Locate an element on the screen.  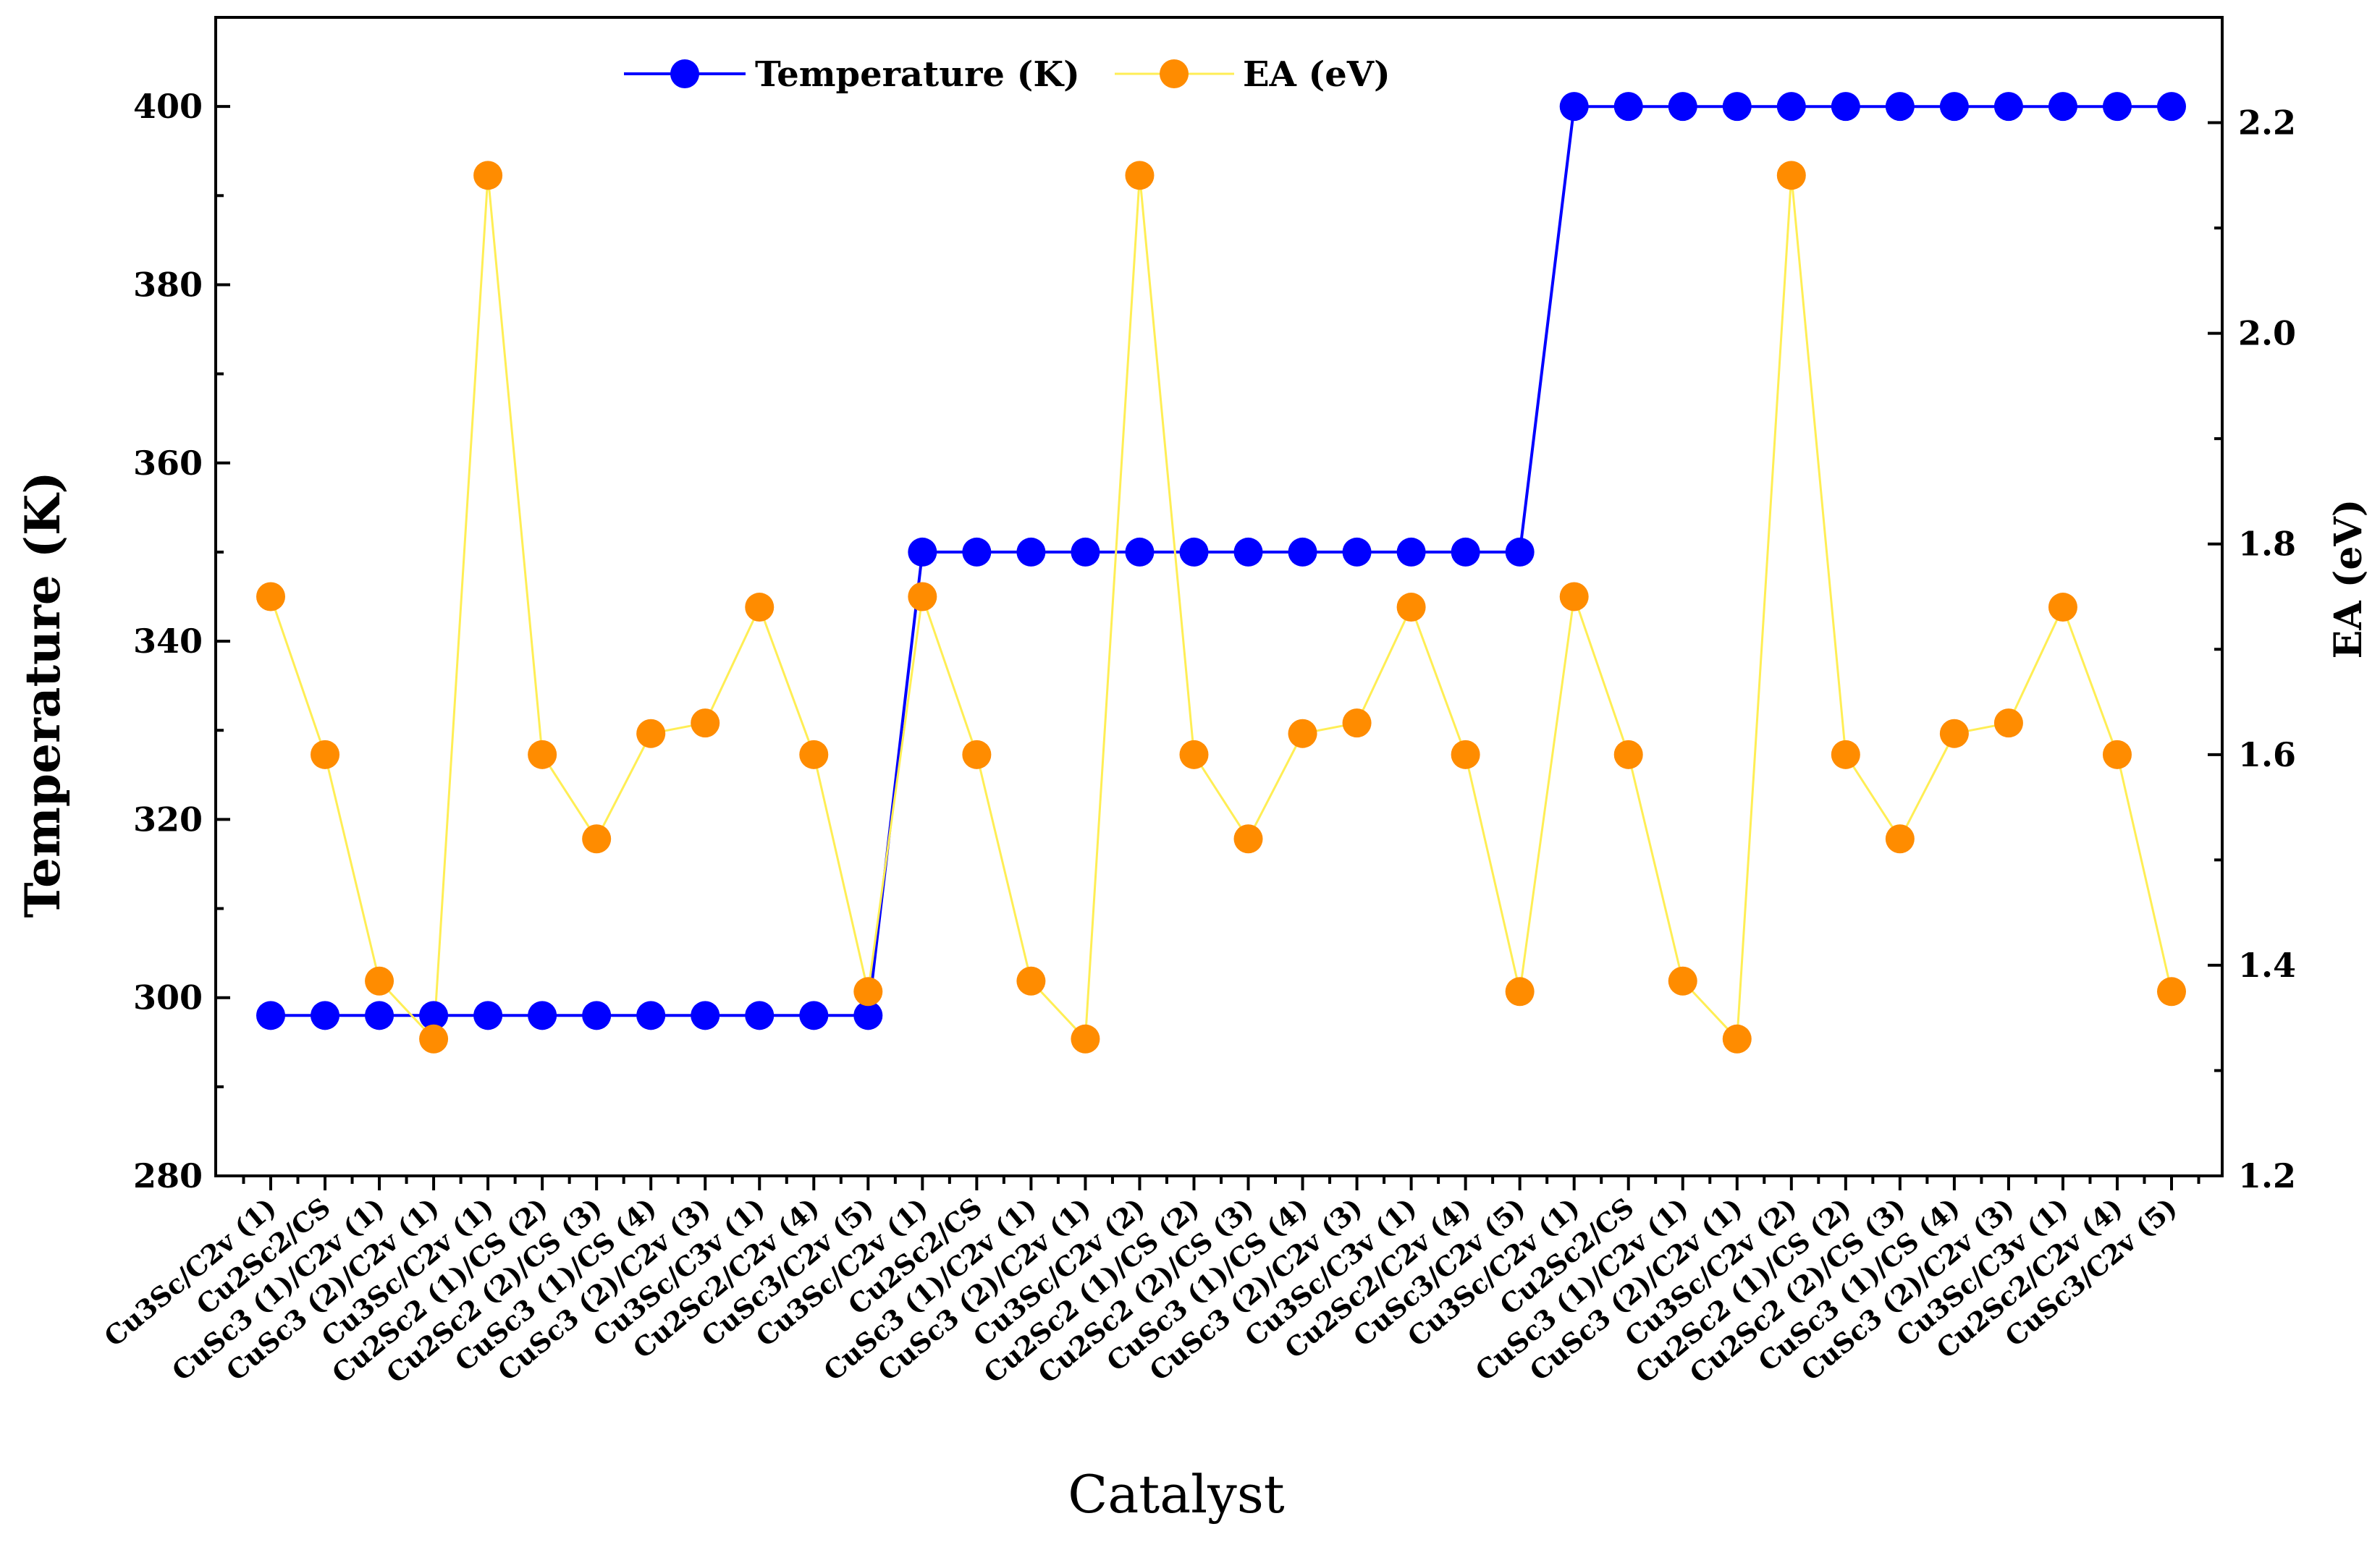
y-tick-label: 400 is located at coordinates (168, 106).